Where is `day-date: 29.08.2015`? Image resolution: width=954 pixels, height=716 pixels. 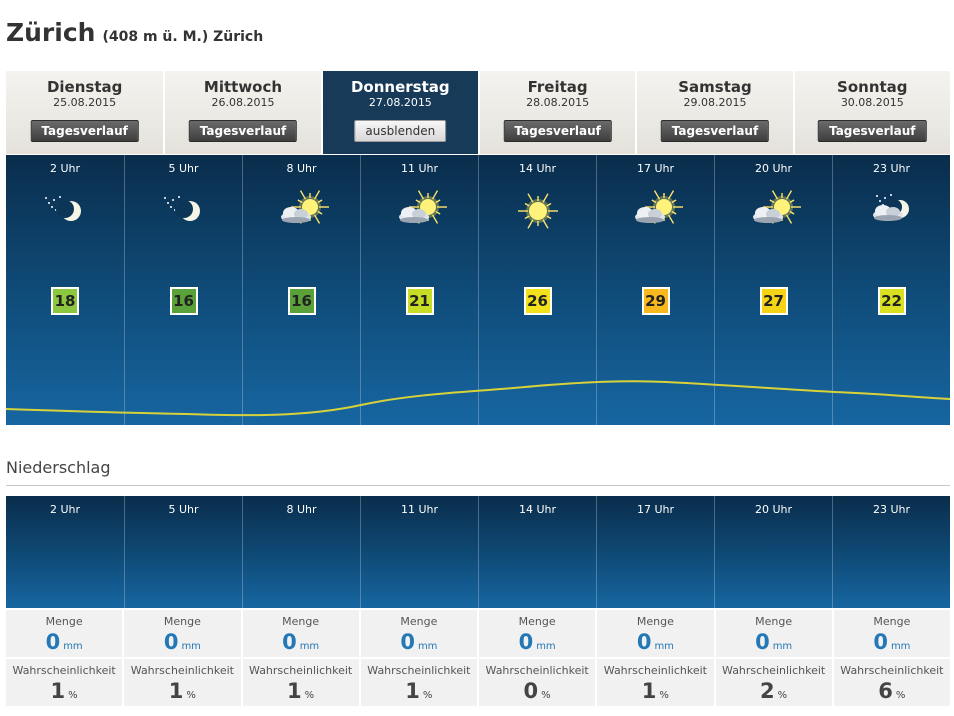
day-date: 29.08.2015 is located at coordinates (715, 102).